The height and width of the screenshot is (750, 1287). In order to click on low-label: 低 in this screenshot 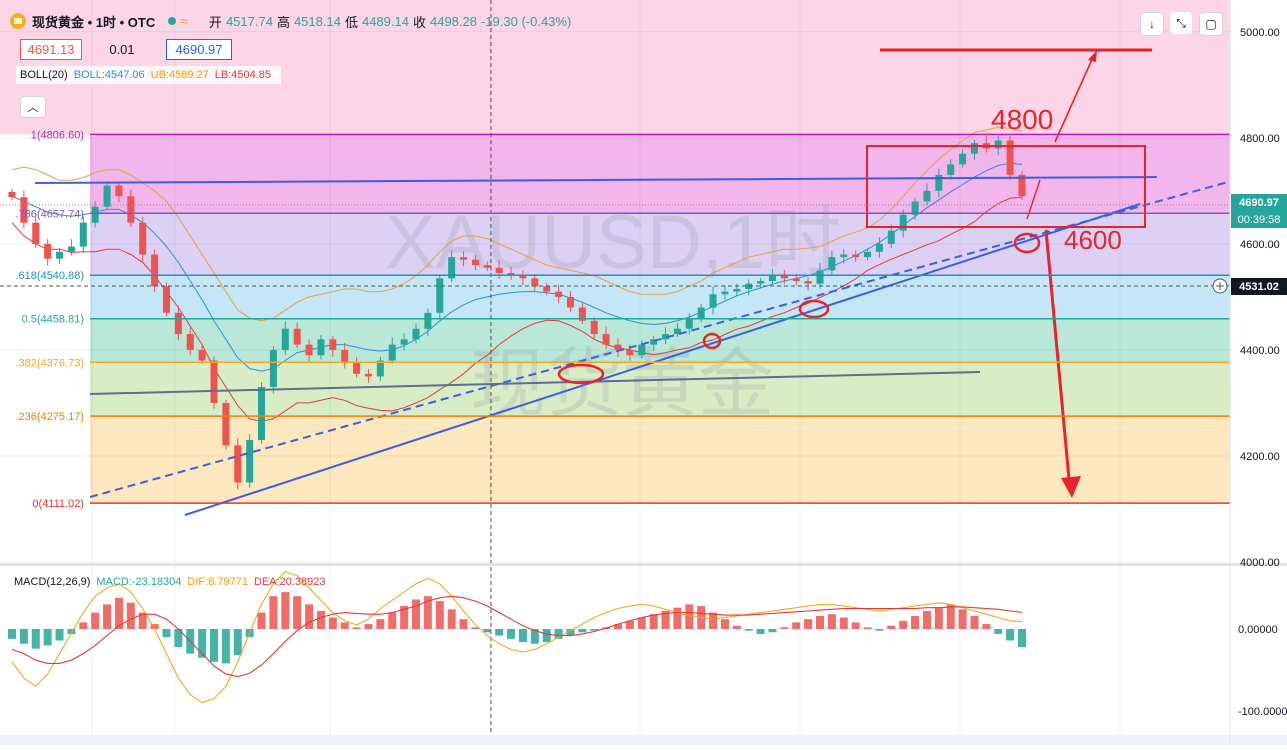, I will do `click(351, 22)`.